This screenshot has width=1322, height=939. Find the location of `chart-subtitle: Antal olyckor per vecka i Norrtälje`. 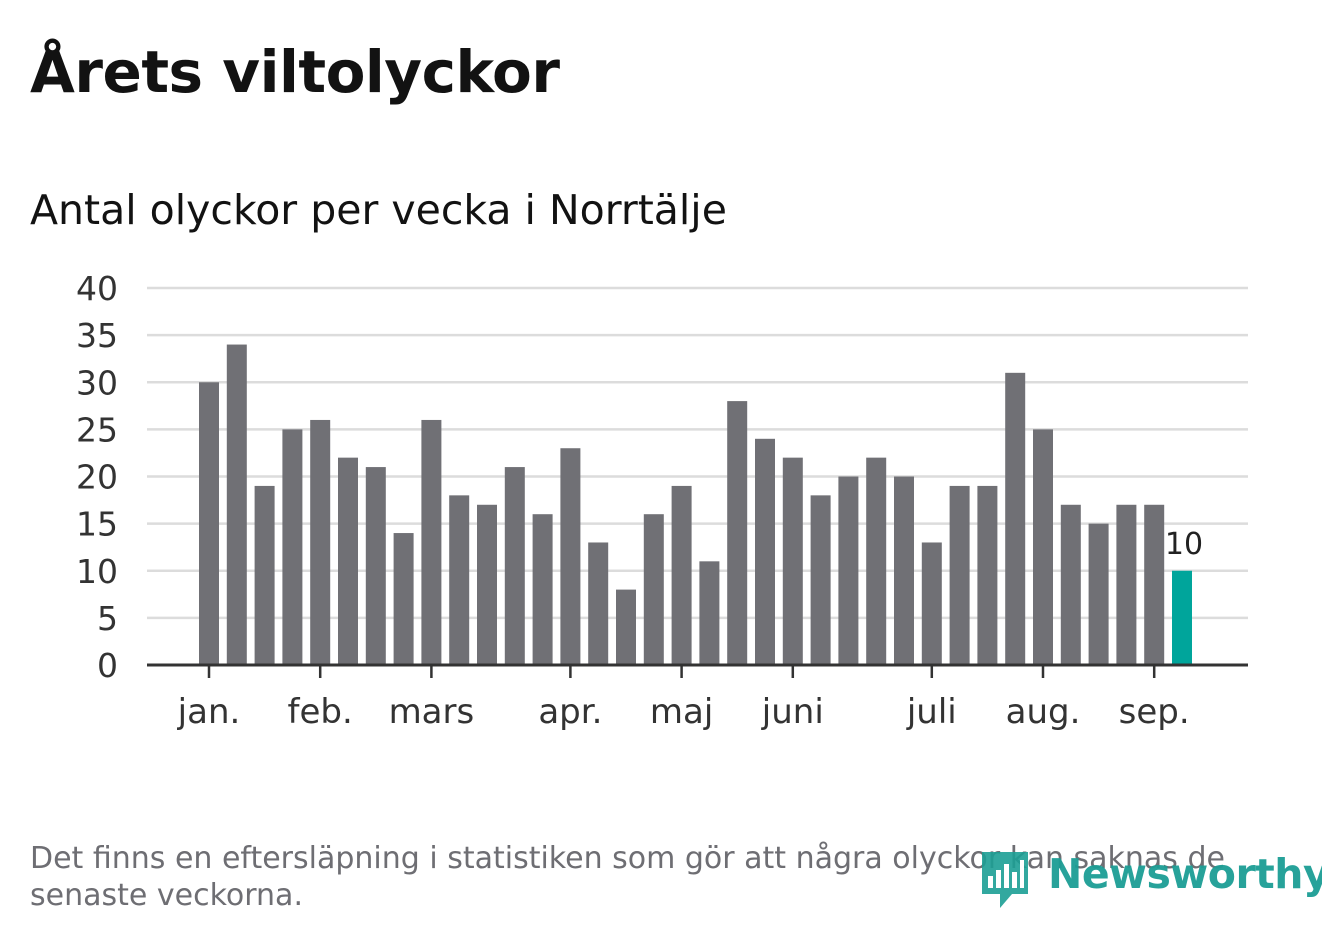

chart-subtitle: Antal olyckor per vecka i Norrtälje is located at coordinates (378, 210).